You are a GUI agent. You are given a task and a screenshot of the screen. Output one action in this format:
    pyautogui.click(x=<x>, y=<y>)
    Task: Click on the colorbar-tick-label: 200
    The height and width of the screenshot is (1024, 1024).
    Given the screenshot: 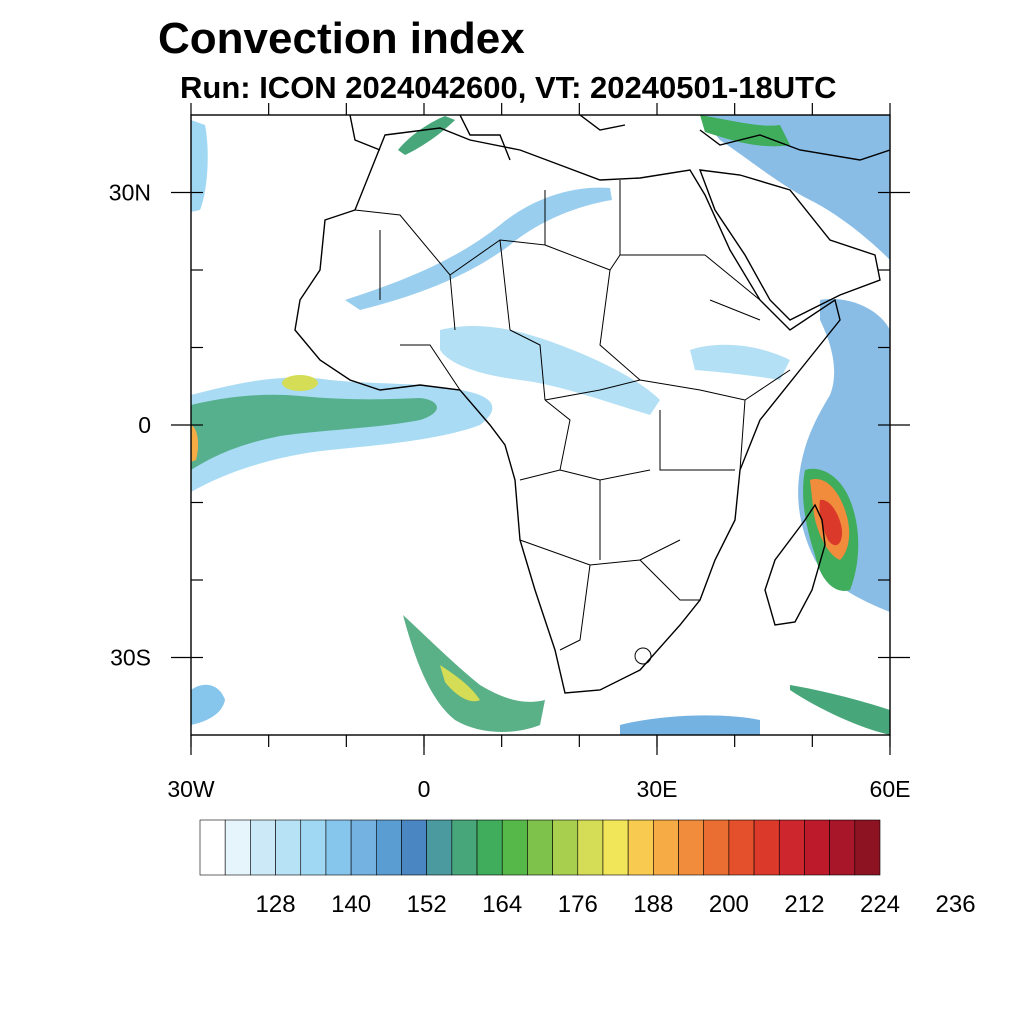 What is the action you would take?
    pyautogui.click(x=729, y=904)
    